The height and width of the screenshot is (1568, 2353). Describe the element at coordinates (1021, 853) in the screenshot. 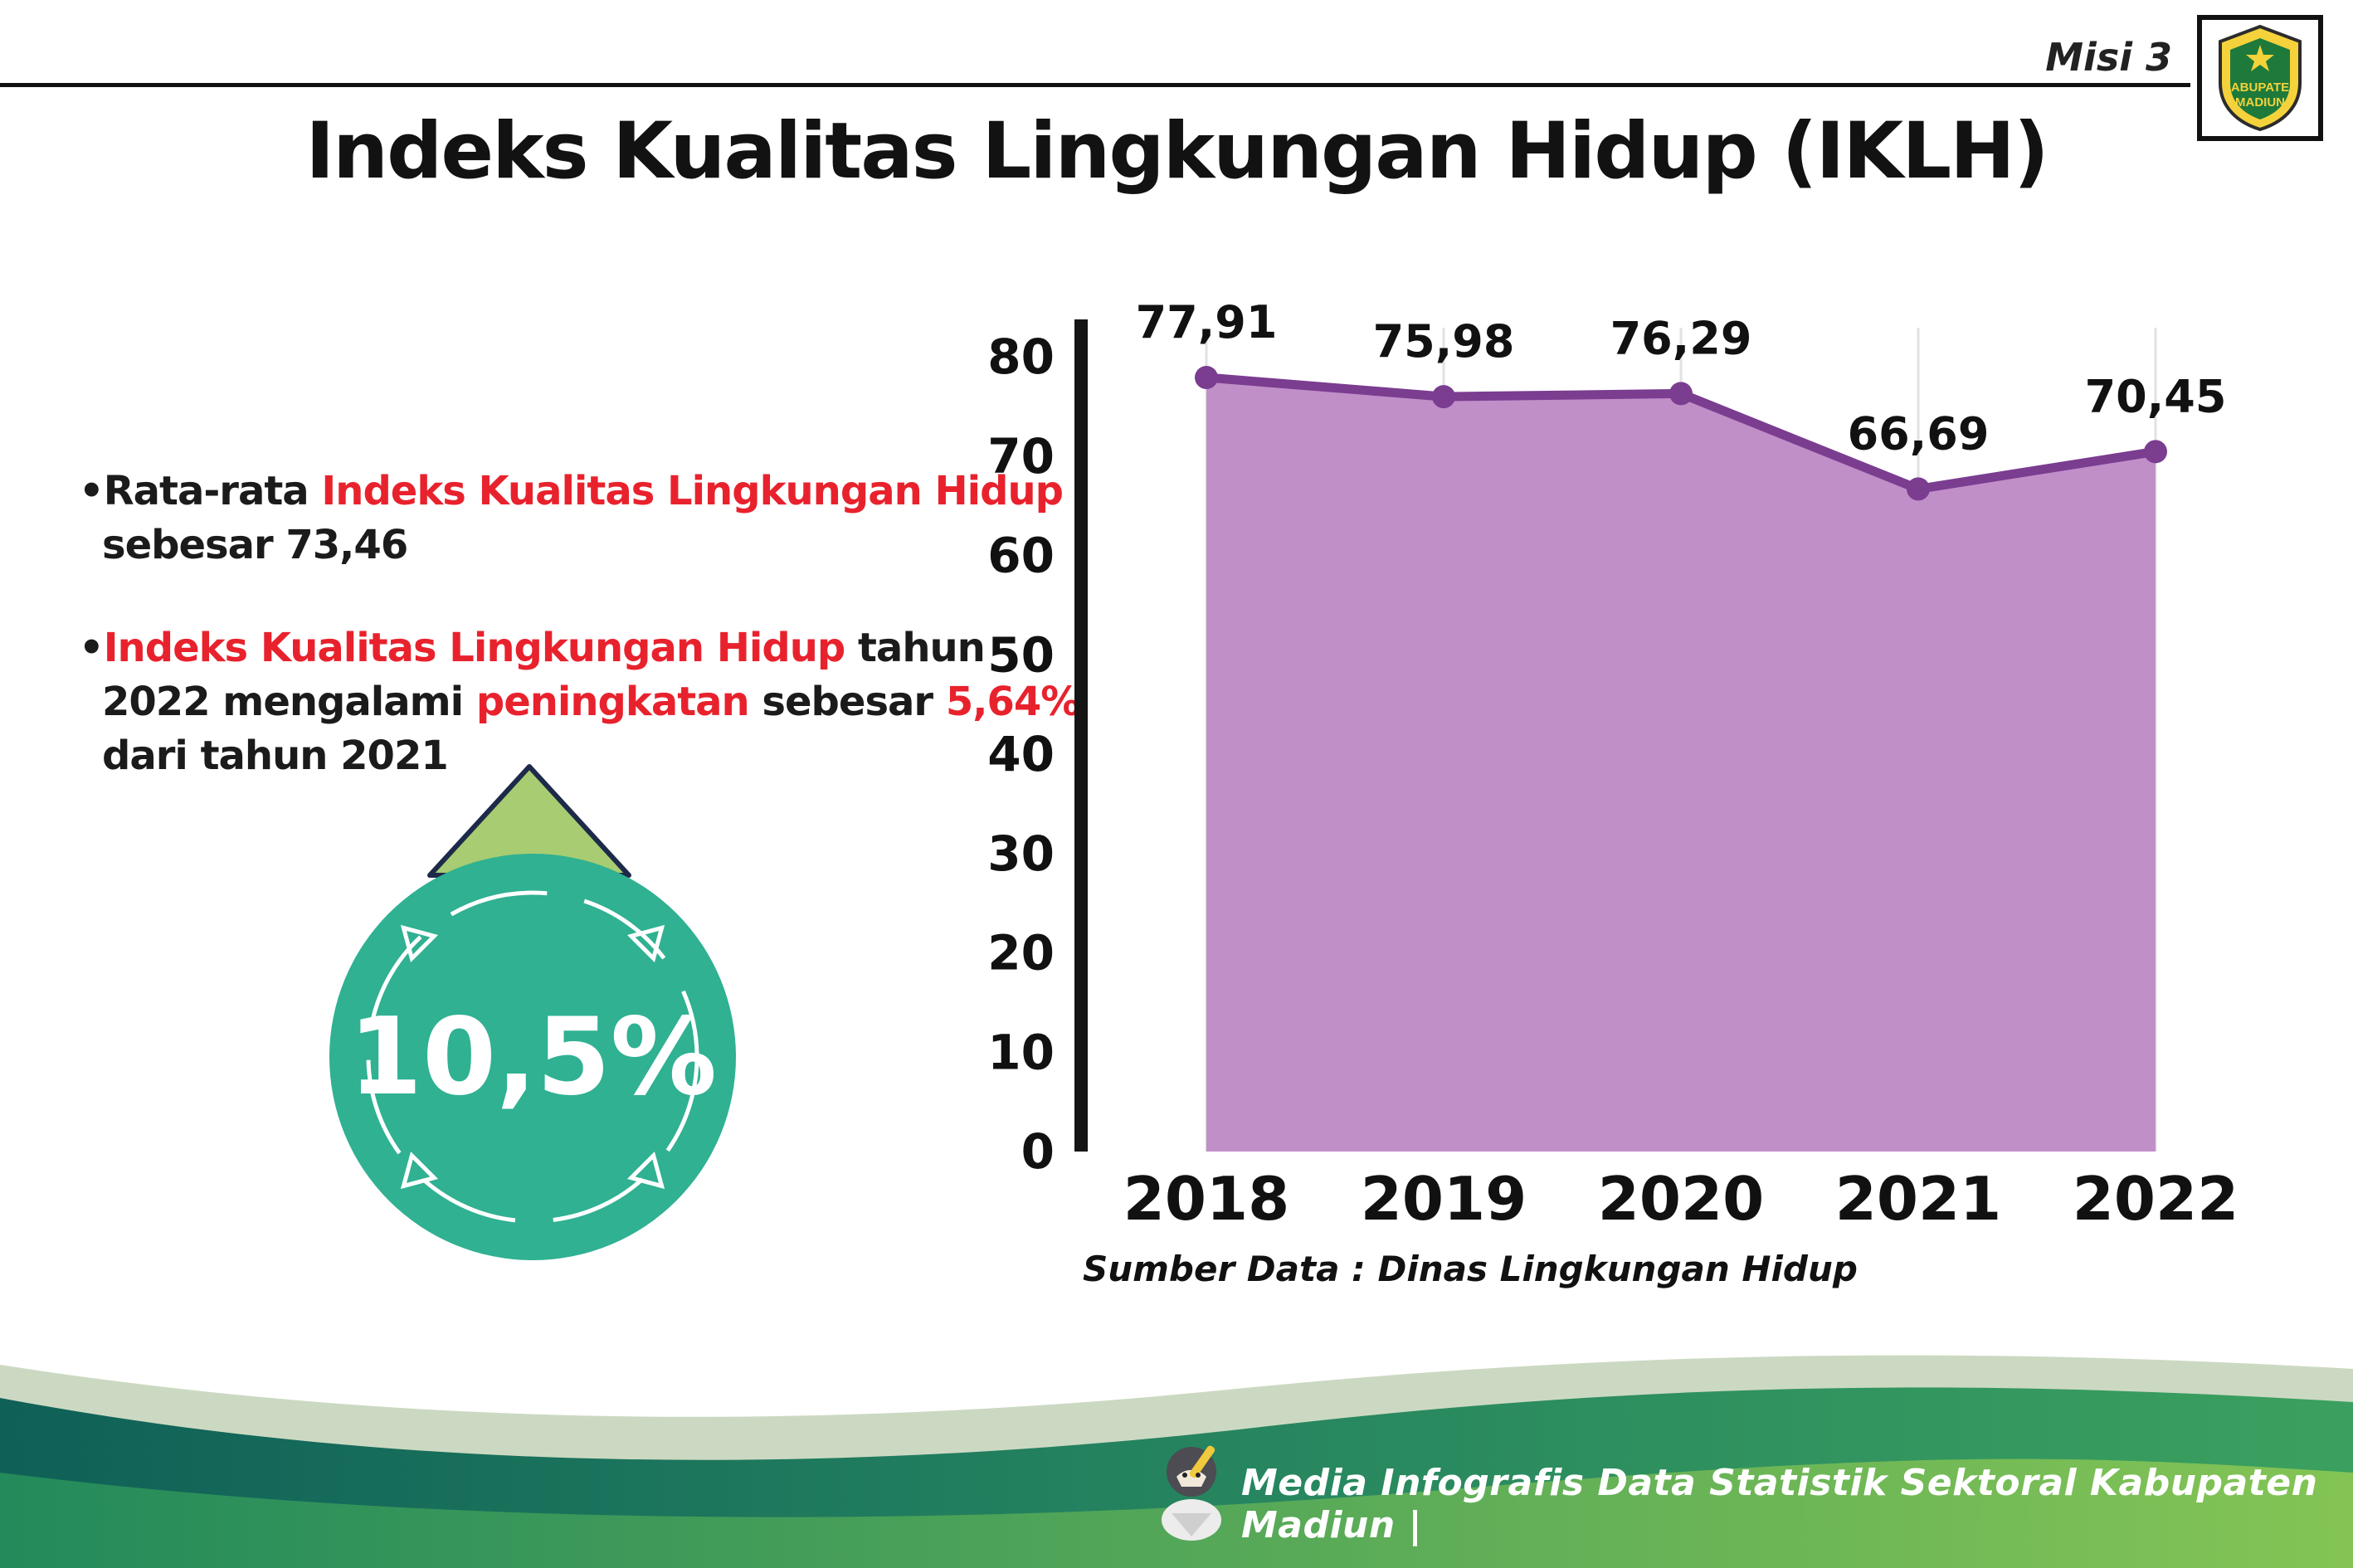

I see `svg-text: 30` at that location.